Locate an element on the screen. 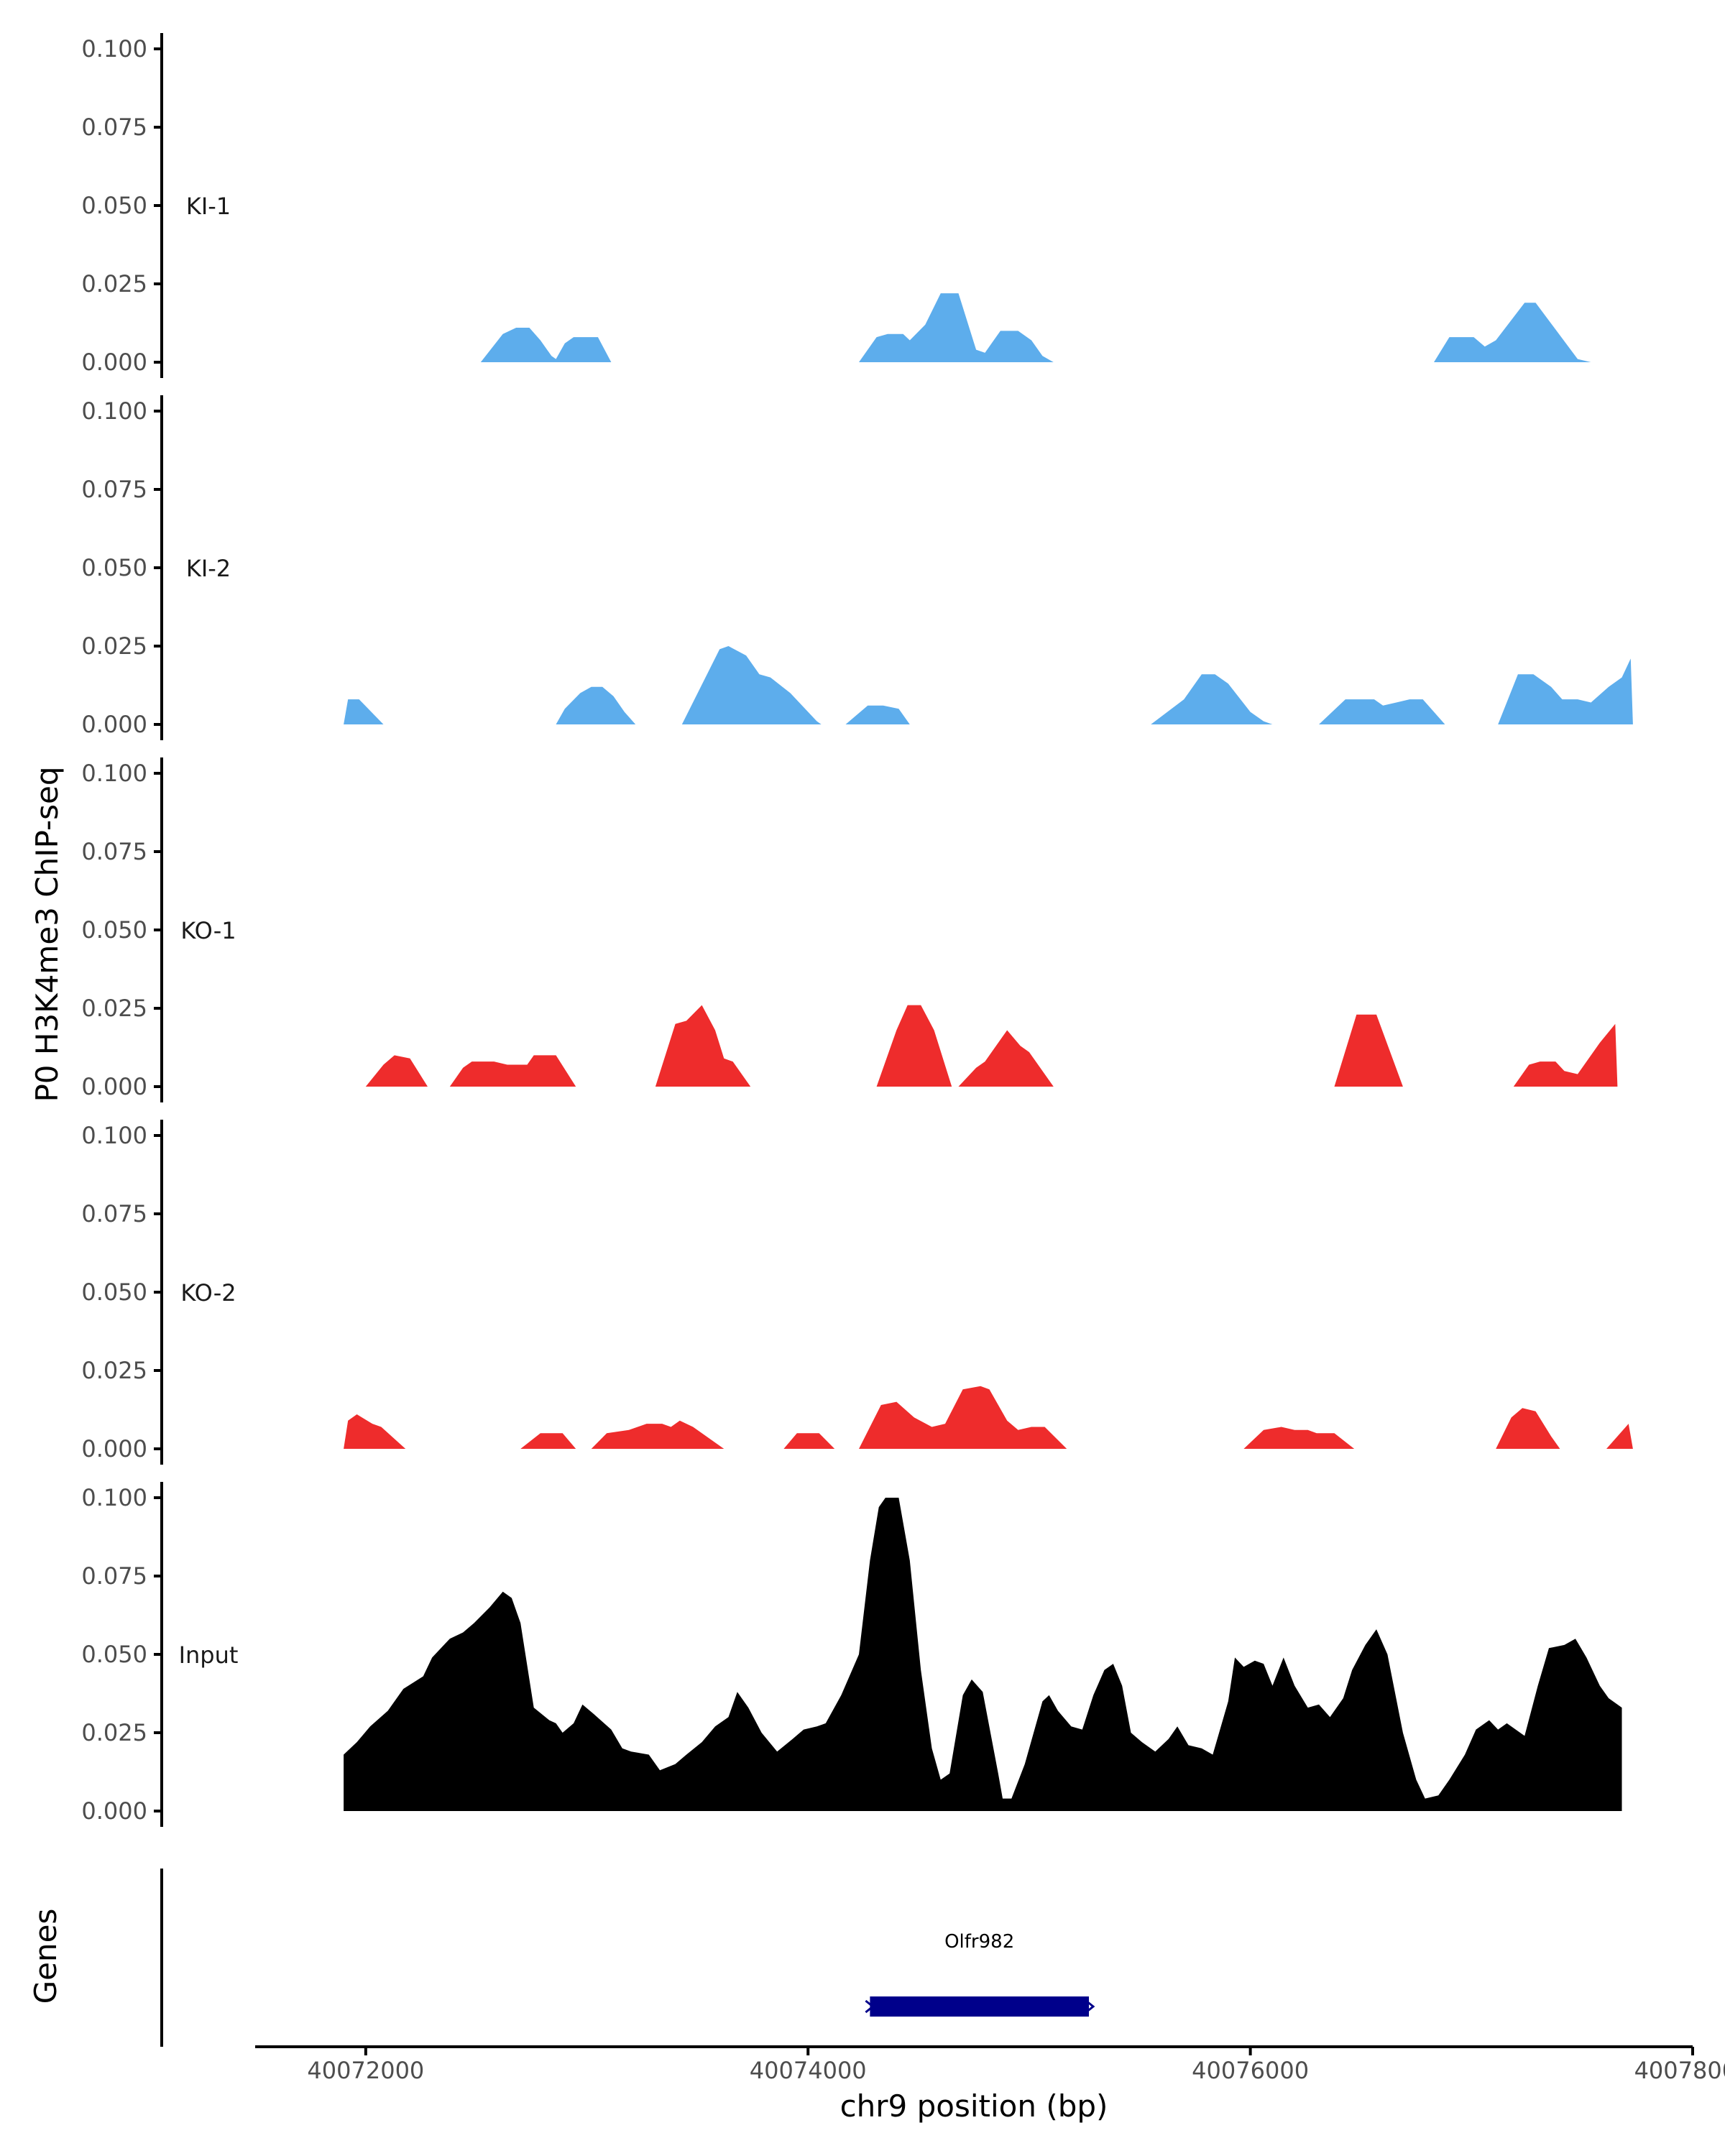 The image size is (1725, 2156). track-label: KI-2 is located at coordinates (208, 568).